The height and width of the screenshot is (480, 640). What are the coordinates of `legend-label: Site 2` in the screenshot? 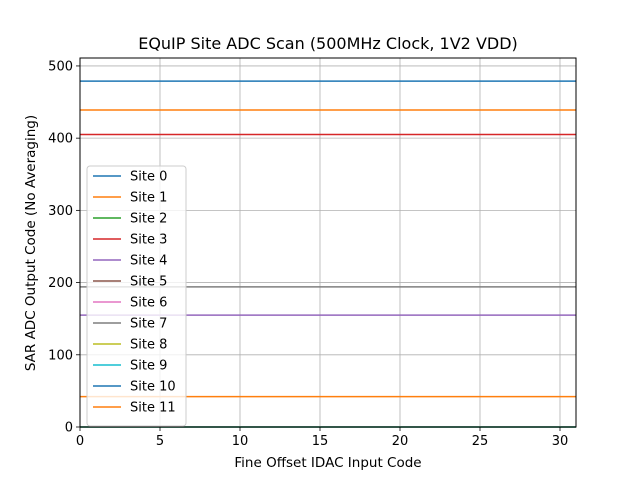 It's located at (148, 219).